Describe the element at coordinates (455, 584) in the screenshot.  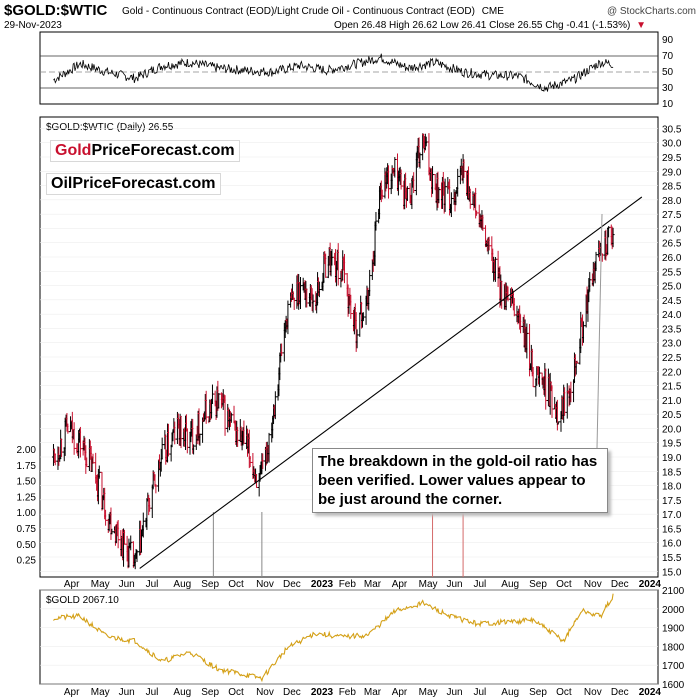
I see `price-x-label: Jun` at that location.